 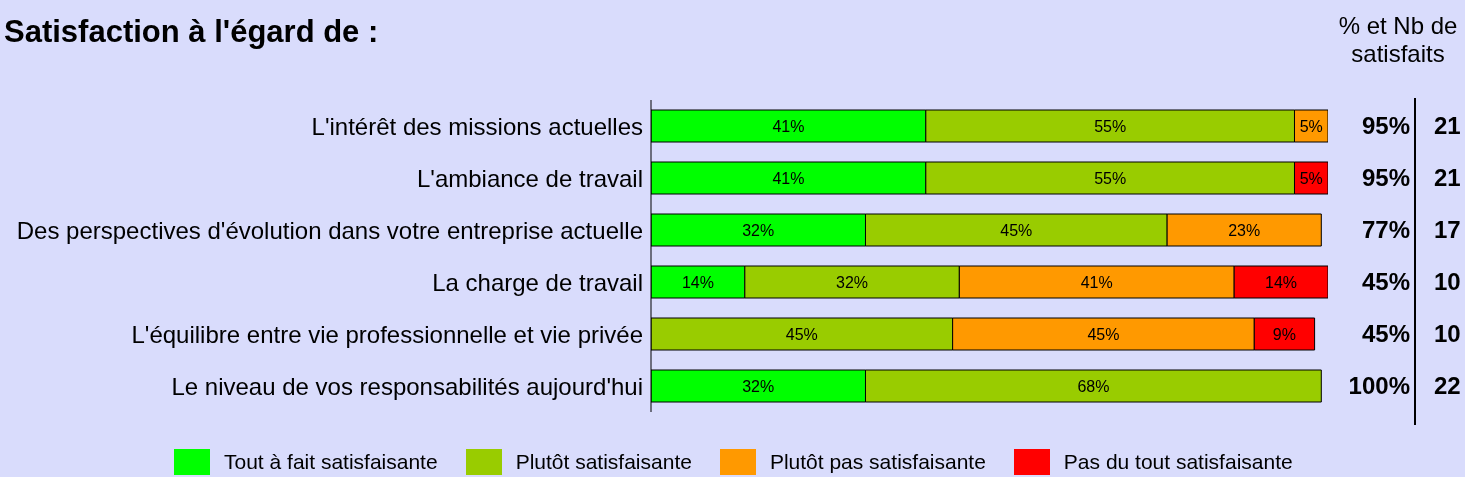 What do you see at coordinates (407, 386) in the screenshot?
I see `y-tick-label: Le niveau de vos responsabilités aujourd'hui` at bounding box center [407, 386].